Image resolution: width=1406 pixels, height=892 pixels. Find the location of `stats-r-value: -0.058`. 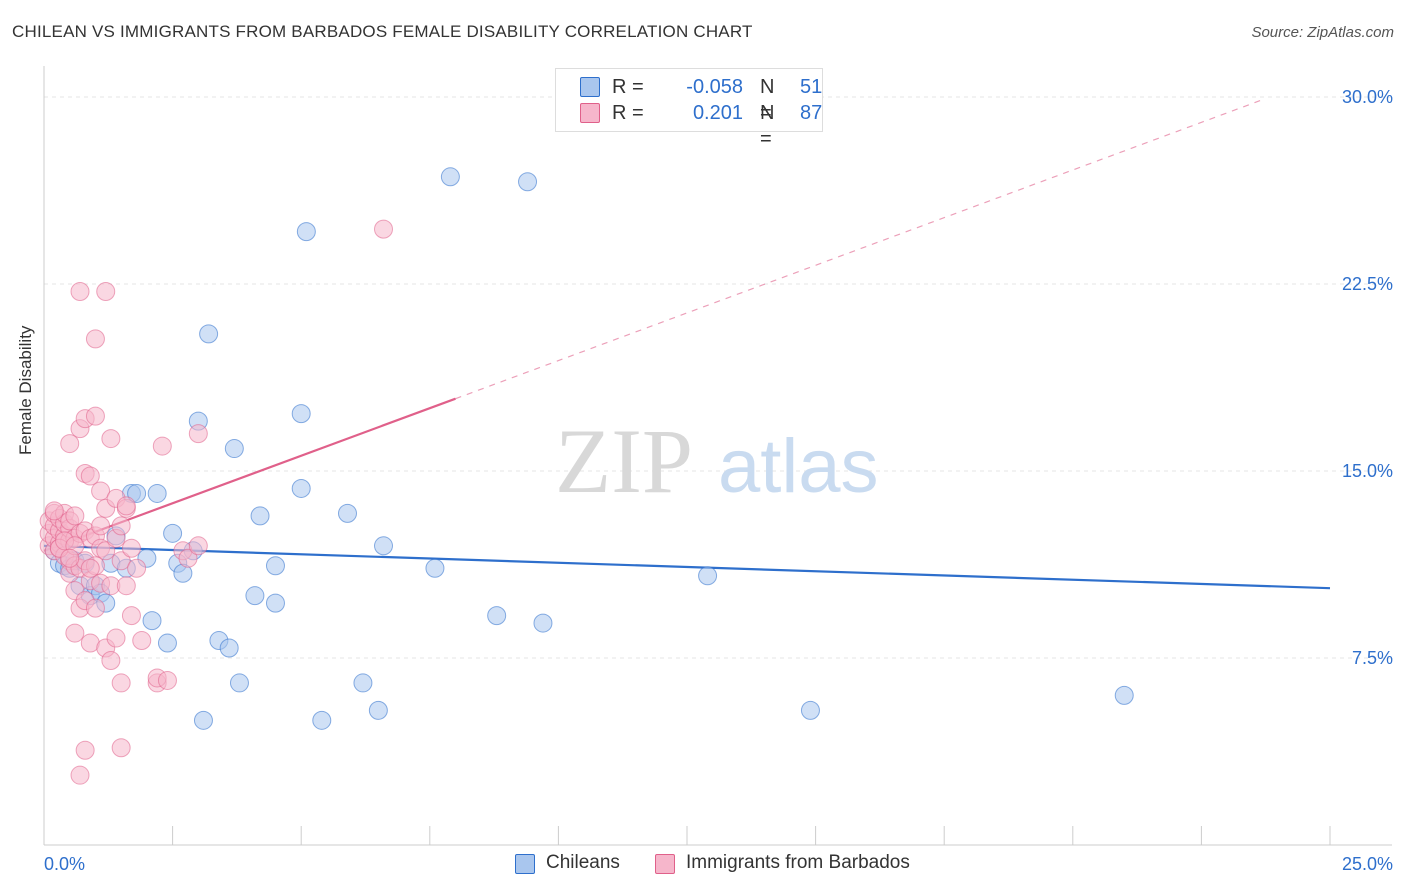

stats-r-value: -0.058 is located at coordinates (714, 87).